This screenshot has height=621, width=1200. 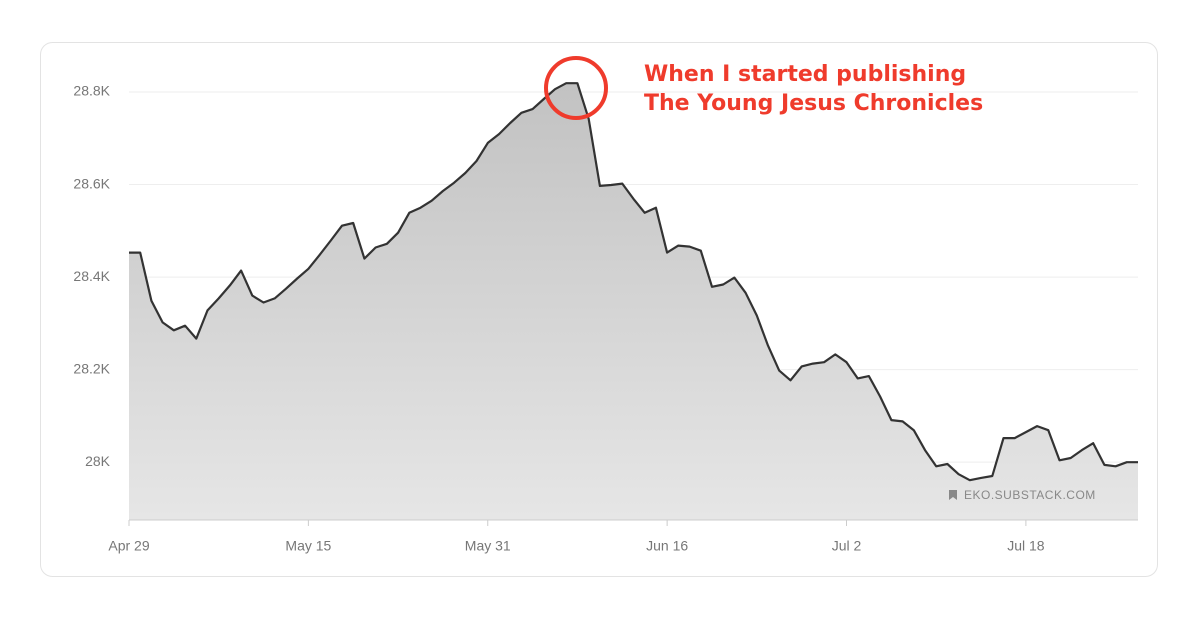 What do you see at coordinates (1030, 495) in the screenshot?
I see `watermark: EKO.SUBSTACK.COM` at bounding box center [1030, 495].